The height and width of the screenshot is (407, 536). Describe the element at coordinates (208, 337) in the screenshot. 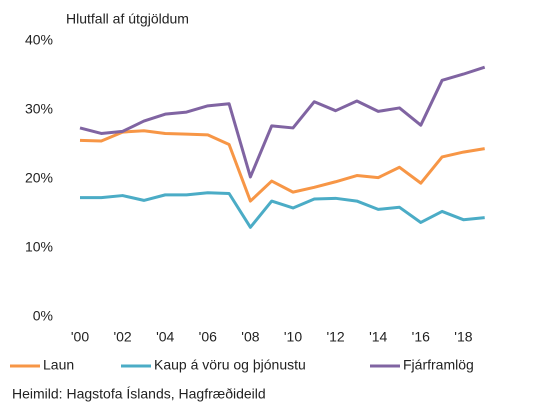

I see `x-tick-label: '06` at that location.